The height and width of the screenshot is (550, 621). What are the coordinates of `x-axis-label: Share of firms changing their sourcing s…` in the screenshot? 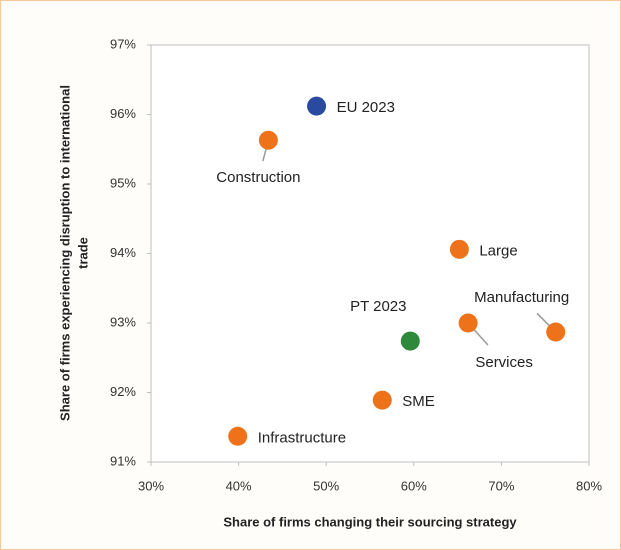 It's located at (370, 521).